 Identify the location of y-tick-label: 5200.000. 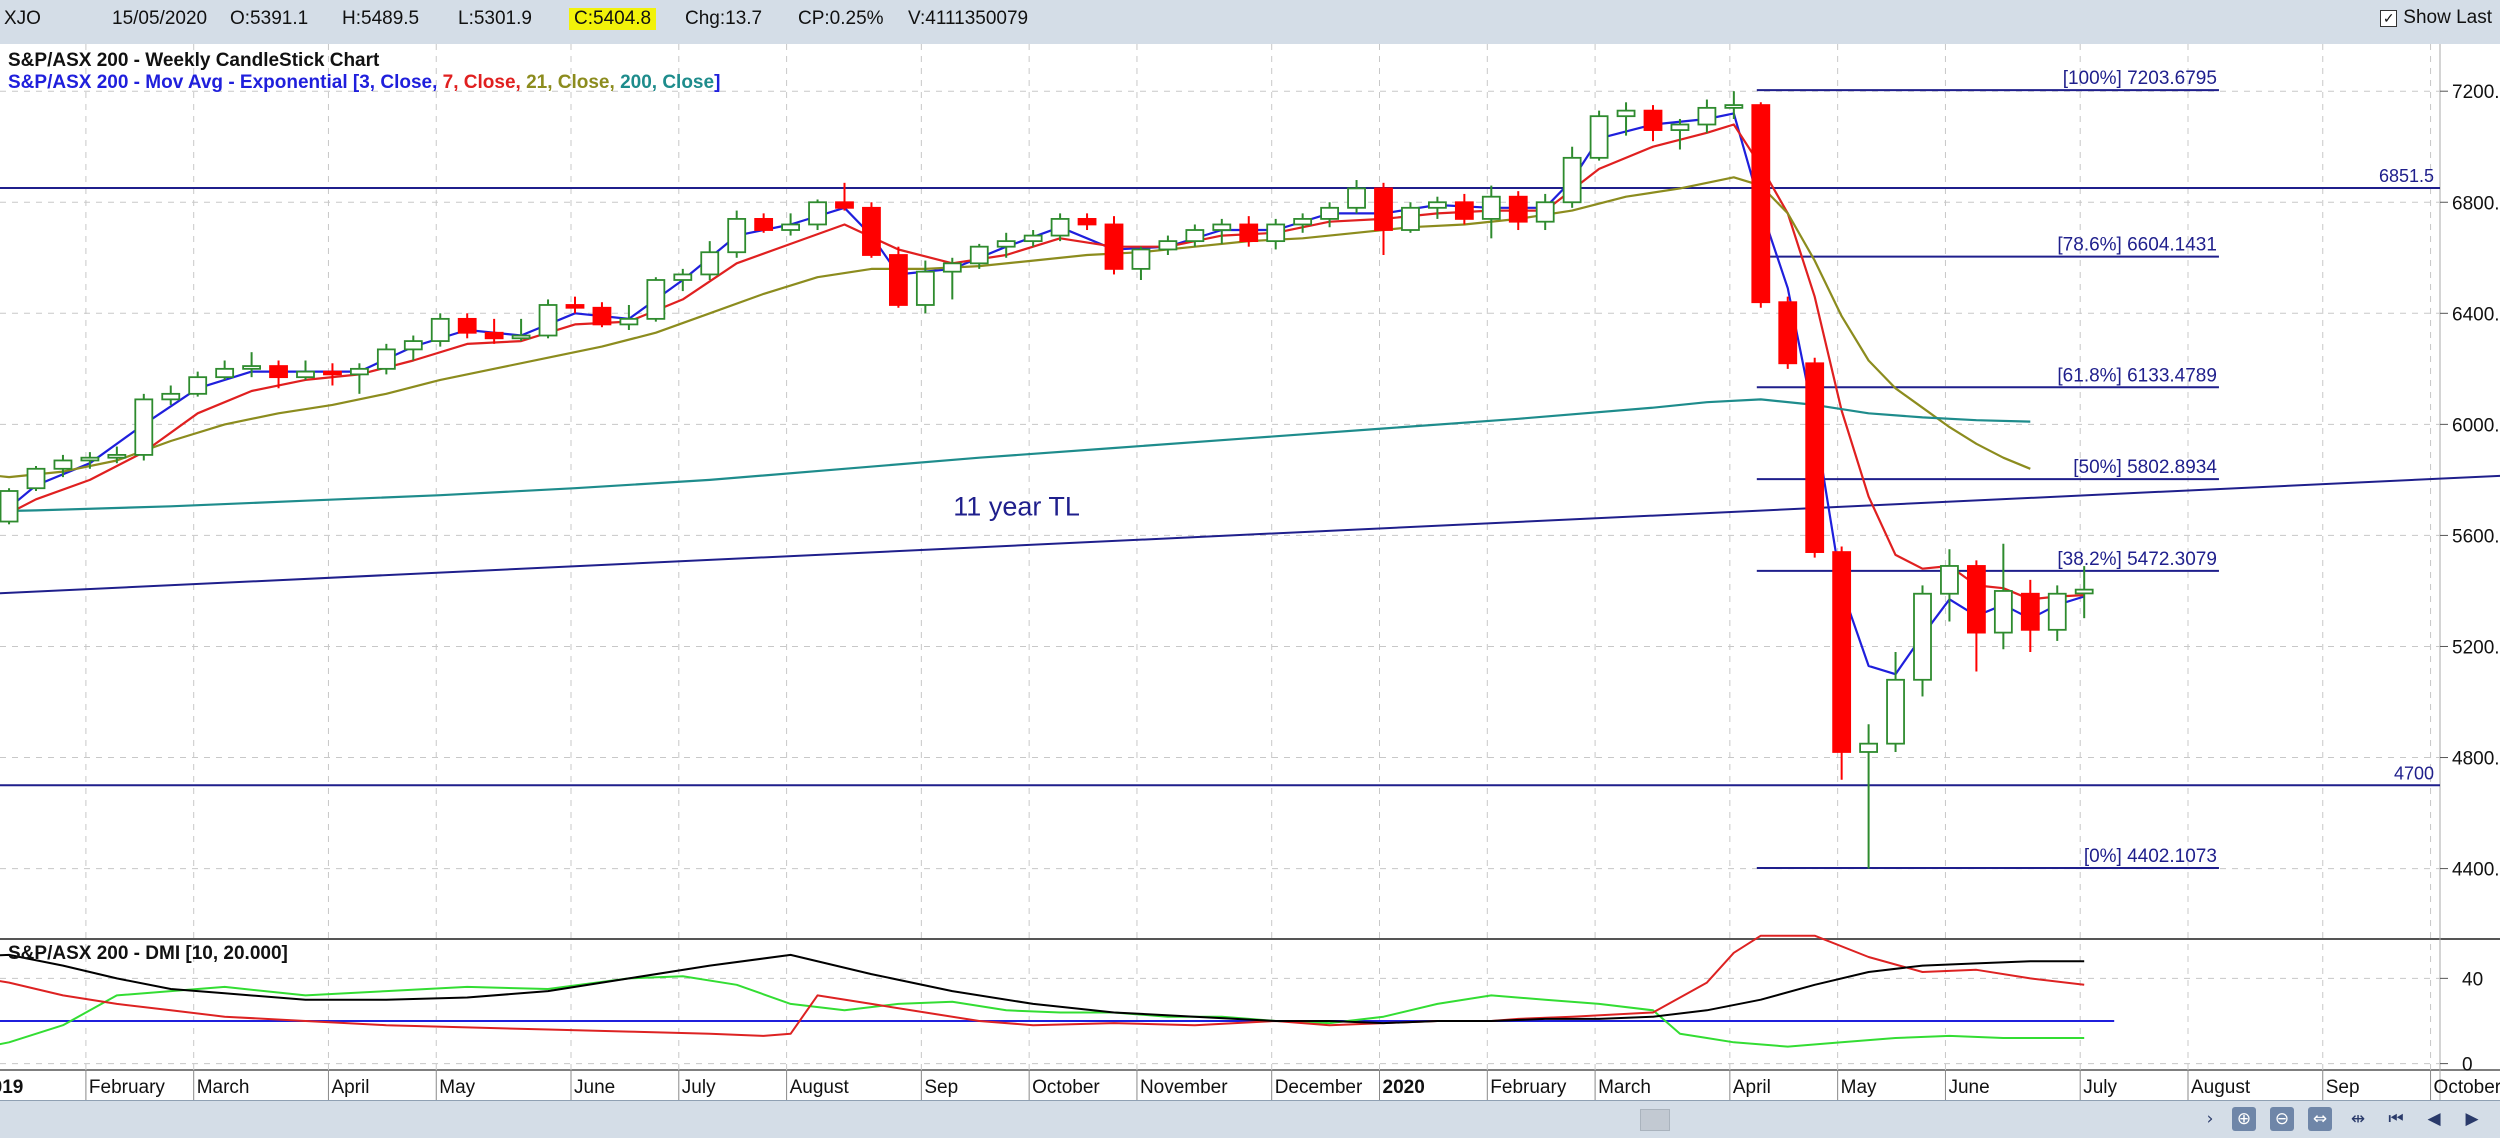
(2476, 647).